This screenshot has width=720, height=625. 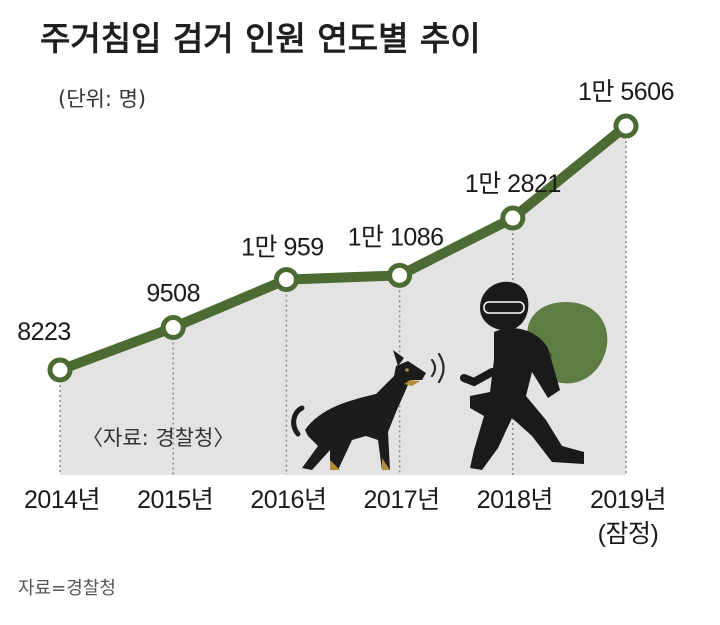 What do you see at coordinates (513, 218) in the screenshot?
I see `data-point-2018년` at bounding box center [513, 218].